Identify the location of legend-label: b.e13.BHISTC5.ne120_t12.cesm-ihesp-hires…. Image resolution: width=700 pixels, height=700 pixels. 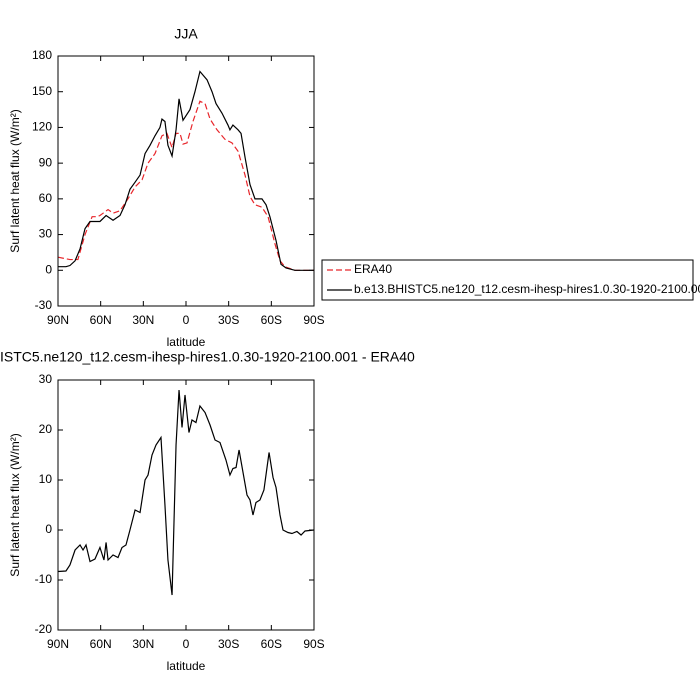
(527, 289).